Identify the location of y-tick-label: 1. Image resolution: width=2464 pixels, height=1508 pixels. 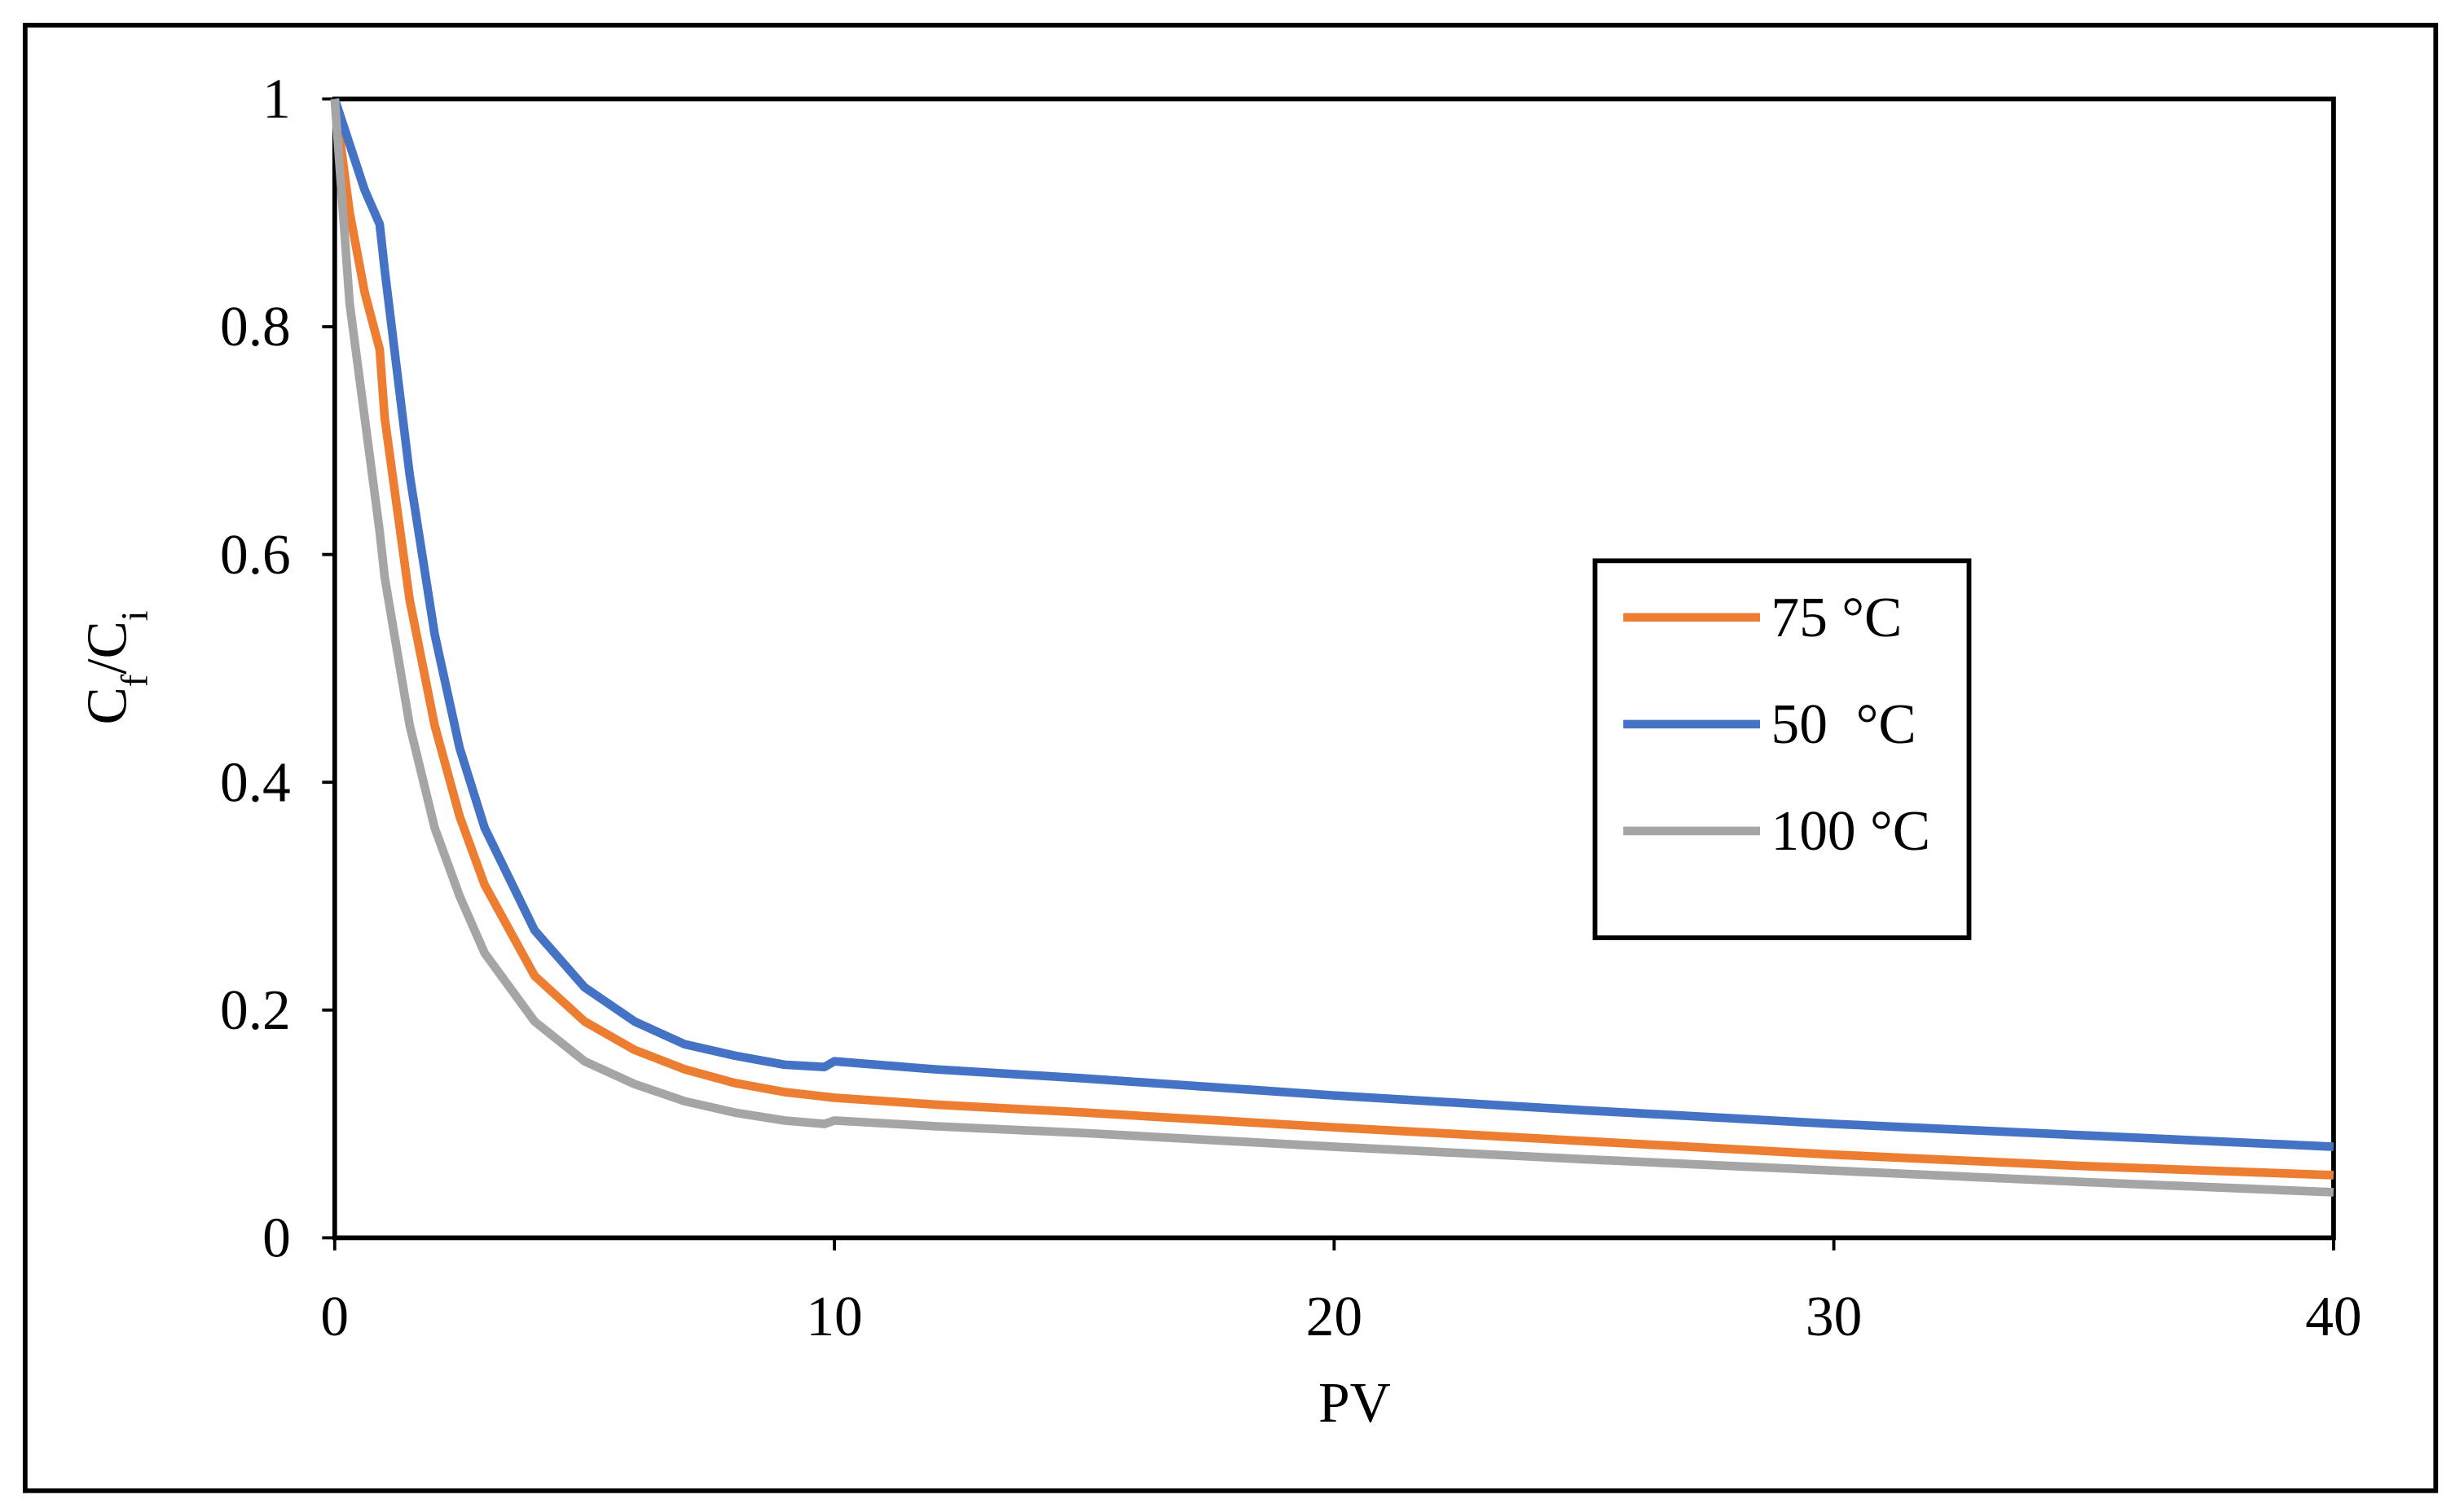
(276, 99).